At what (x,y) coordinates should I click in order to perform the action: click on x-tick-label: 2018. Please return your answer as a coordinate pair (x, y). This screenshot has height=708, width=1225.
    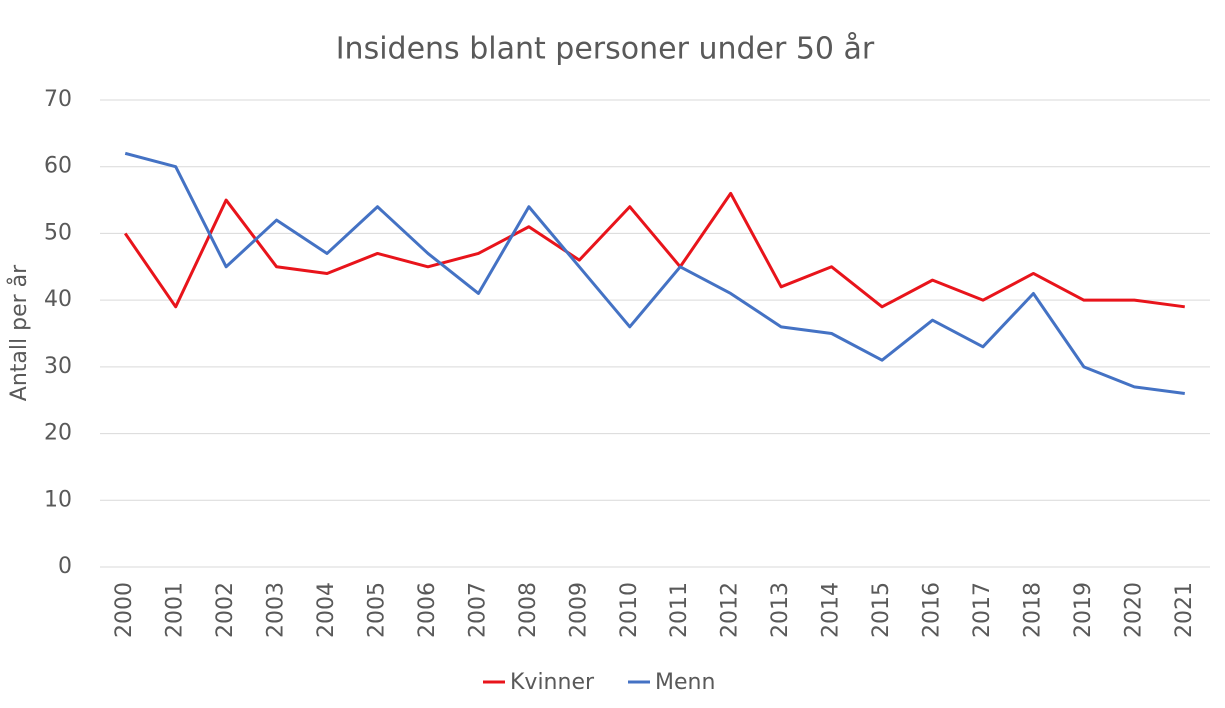
    Looking at the image, I should click on (1032, 610).